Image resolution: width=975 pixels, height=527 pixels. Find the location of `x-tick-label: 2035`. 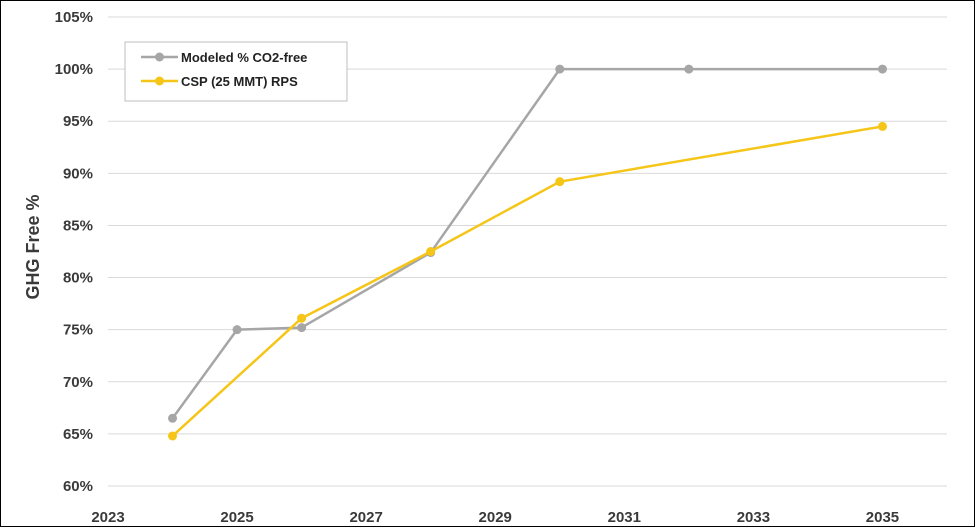

x-tick-label: 2035 is located at coordinates (882, 517).